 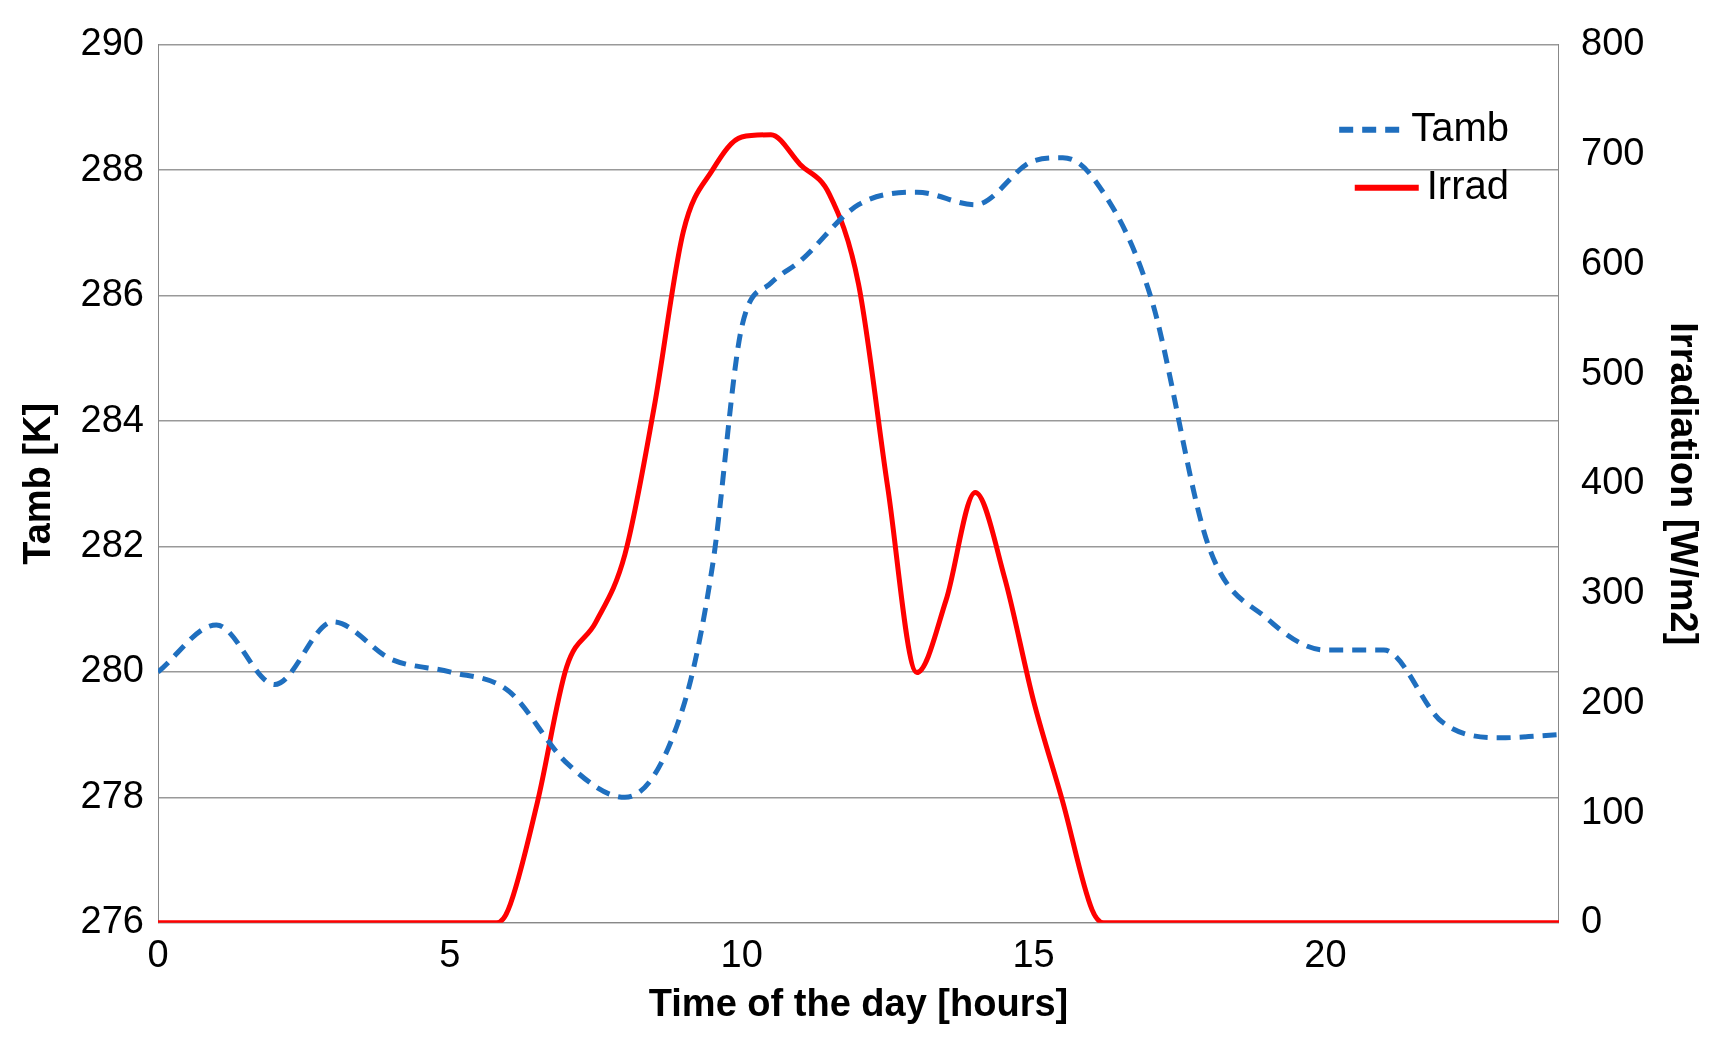 I want to click on y2-tick-label: 0, so click(x=1592, y=920).